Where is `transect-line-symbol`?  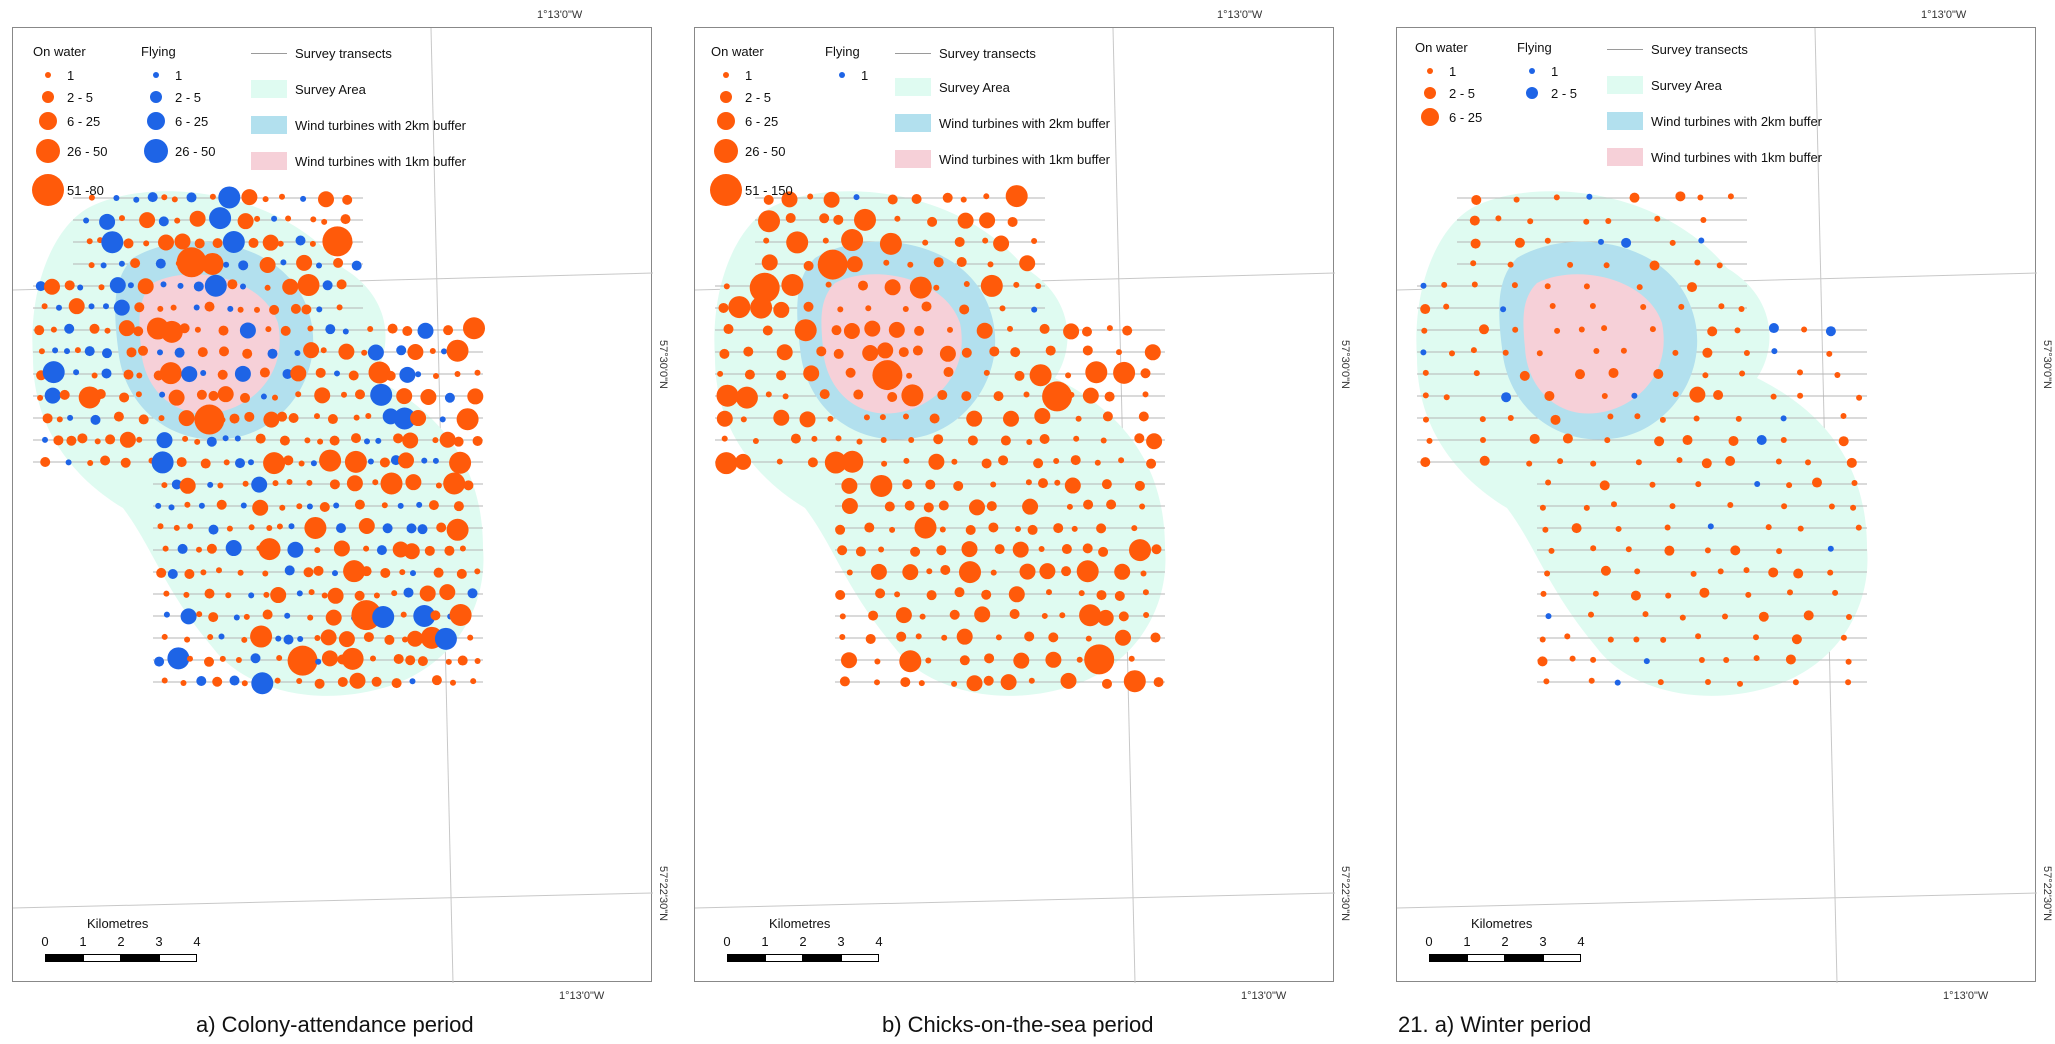 transect-line-symbol is located at coordinates (1625, 49).